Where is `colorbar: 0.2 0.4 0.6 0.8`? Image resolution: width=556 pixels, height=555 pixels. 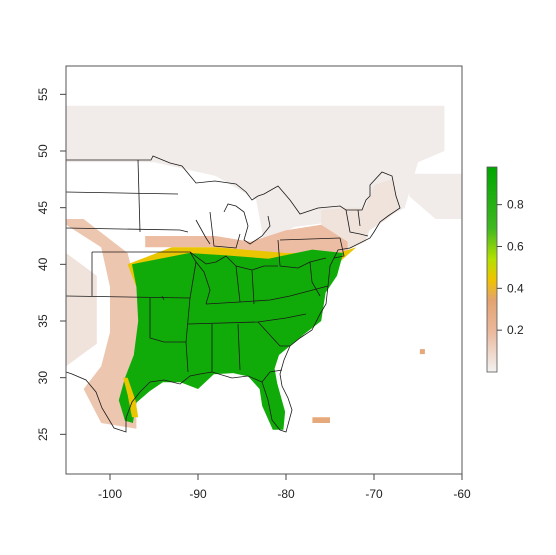
colorbar: 0.2 0.4 0.6 0.8 is located at coordinates (505, 269).